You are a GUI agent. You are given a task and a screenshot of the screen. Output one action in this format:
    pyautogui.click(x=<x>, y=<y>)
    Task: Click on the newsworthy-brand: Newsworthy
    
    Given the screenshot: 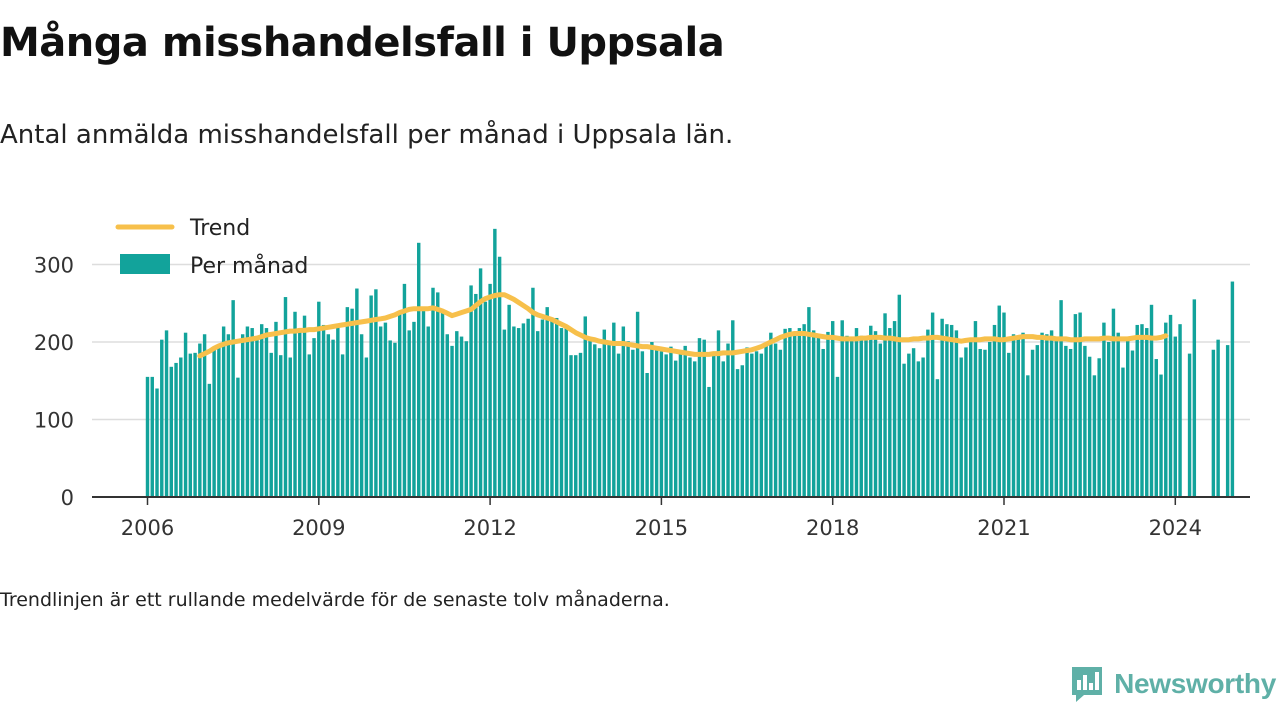 What is the action you would take?
    pyautogui.click(x=1173, y=684)
    